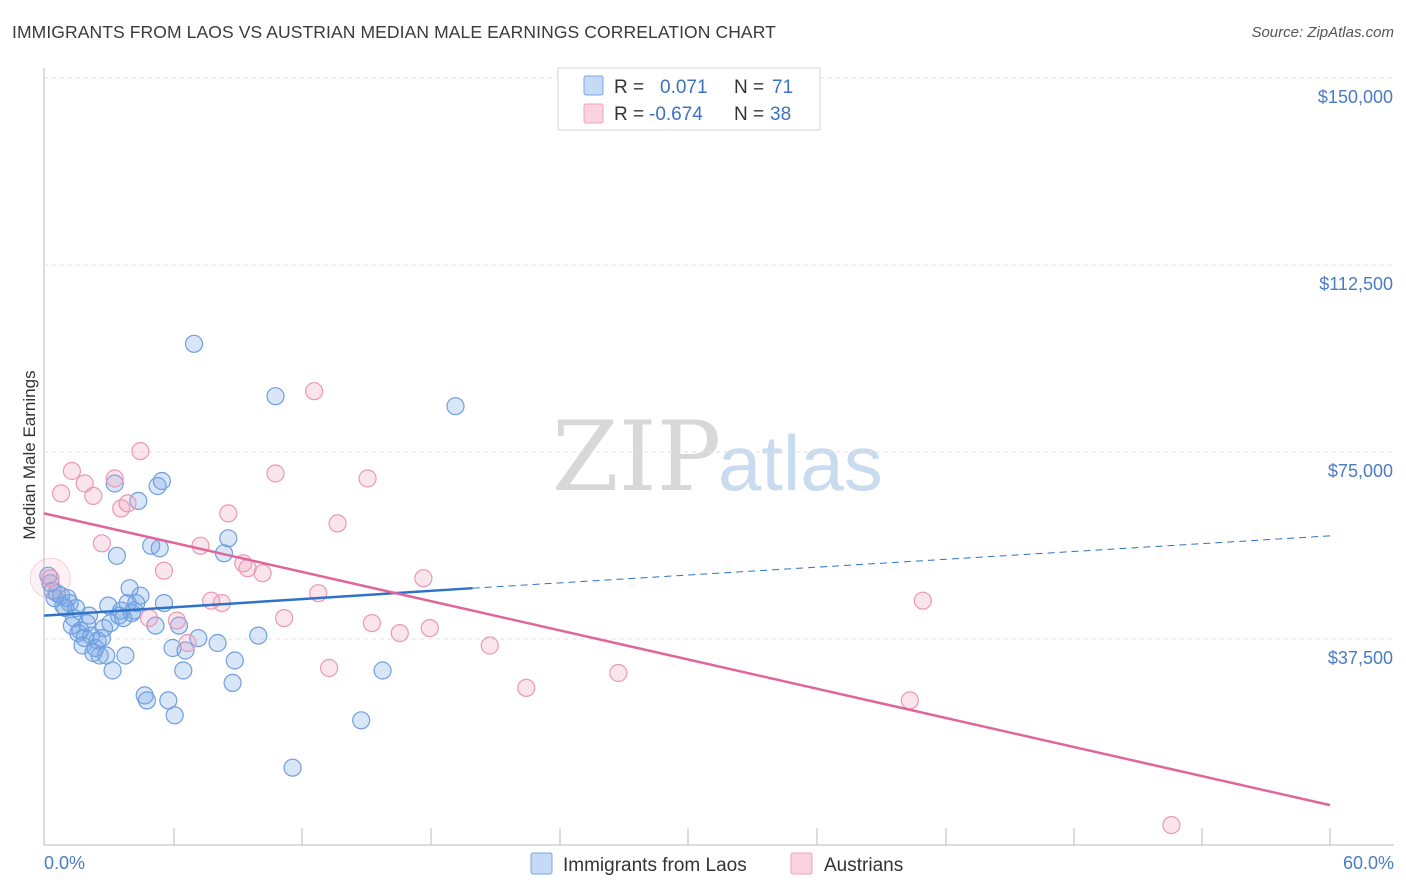  What do you see at coordinates (800, 463) in the screenshot?
I see `watermark-atlas: atlas` at bounding box center [800, 463].